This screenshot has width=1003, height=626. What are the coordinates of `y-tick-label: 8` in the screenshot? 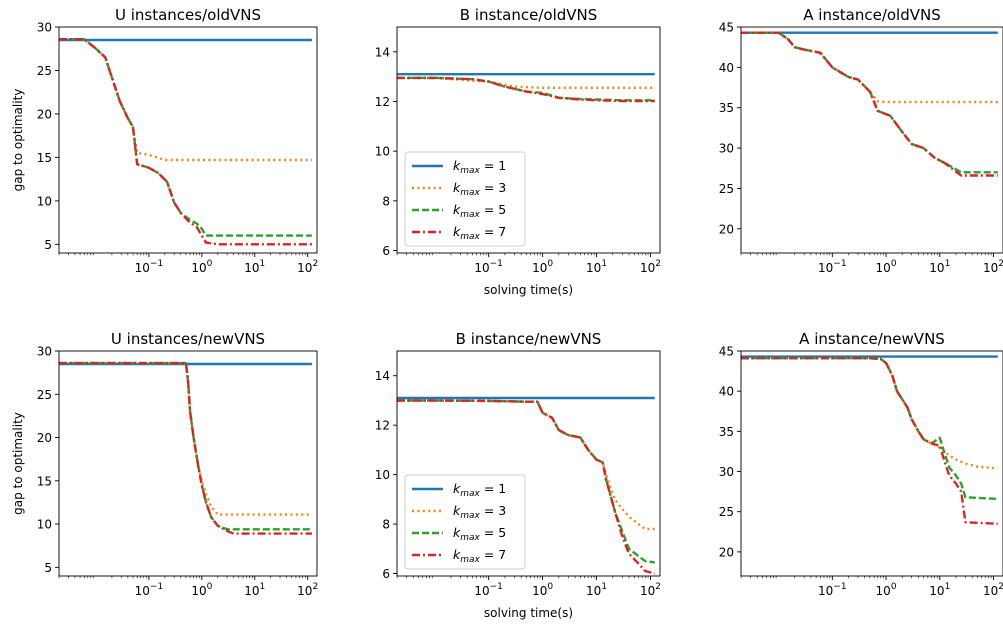 It's located at (386, 201).